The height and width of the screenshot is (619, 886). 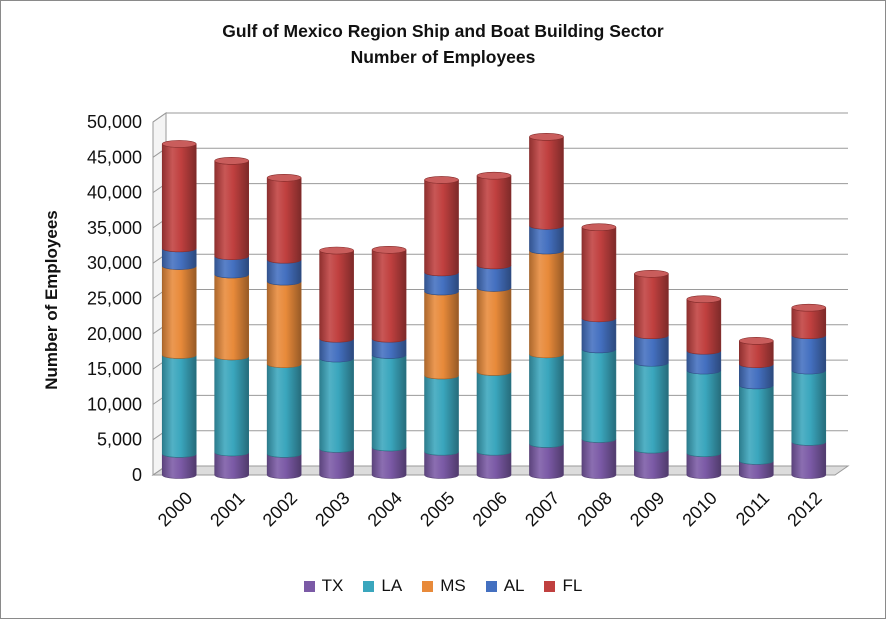 What do you see at coordinates (651, 351) in the screenshot?
I see `bar-segment-al-2009` at bounding box center [651, 351].